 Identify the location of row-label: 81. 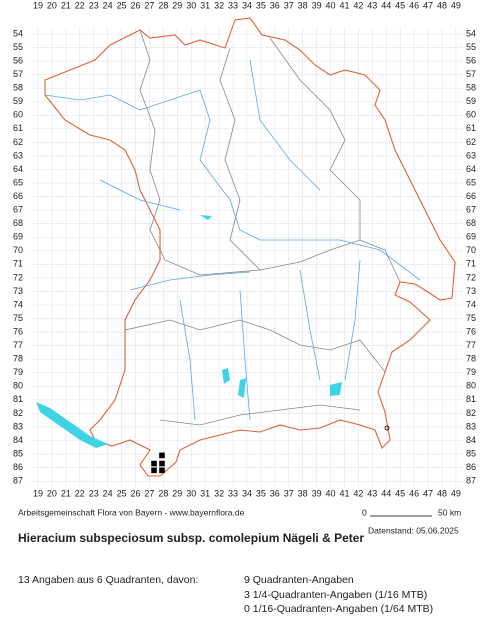
(18, 399).